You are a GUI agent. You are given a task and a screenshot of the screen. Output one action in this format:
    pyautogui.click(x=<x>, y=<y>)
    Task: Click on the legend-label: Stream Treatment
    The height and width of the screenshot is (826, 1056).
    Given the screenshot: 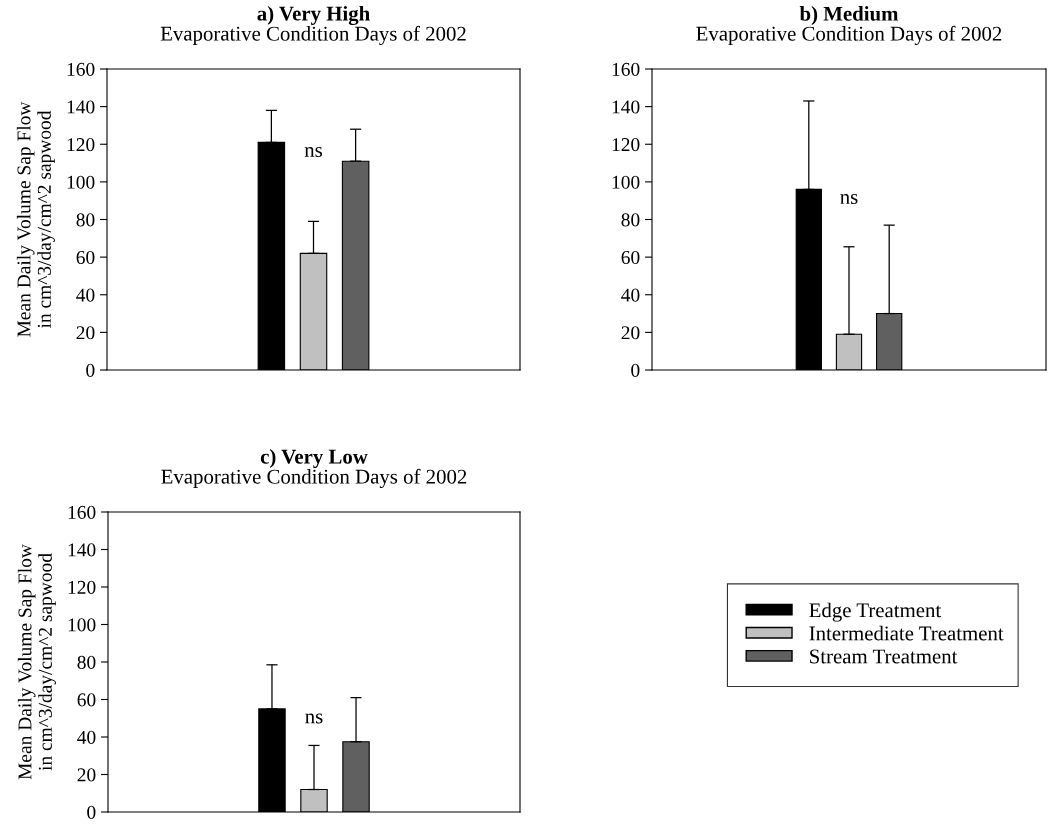 What is the action you would take?
    pyautogui.click(x=884, y=656)
    